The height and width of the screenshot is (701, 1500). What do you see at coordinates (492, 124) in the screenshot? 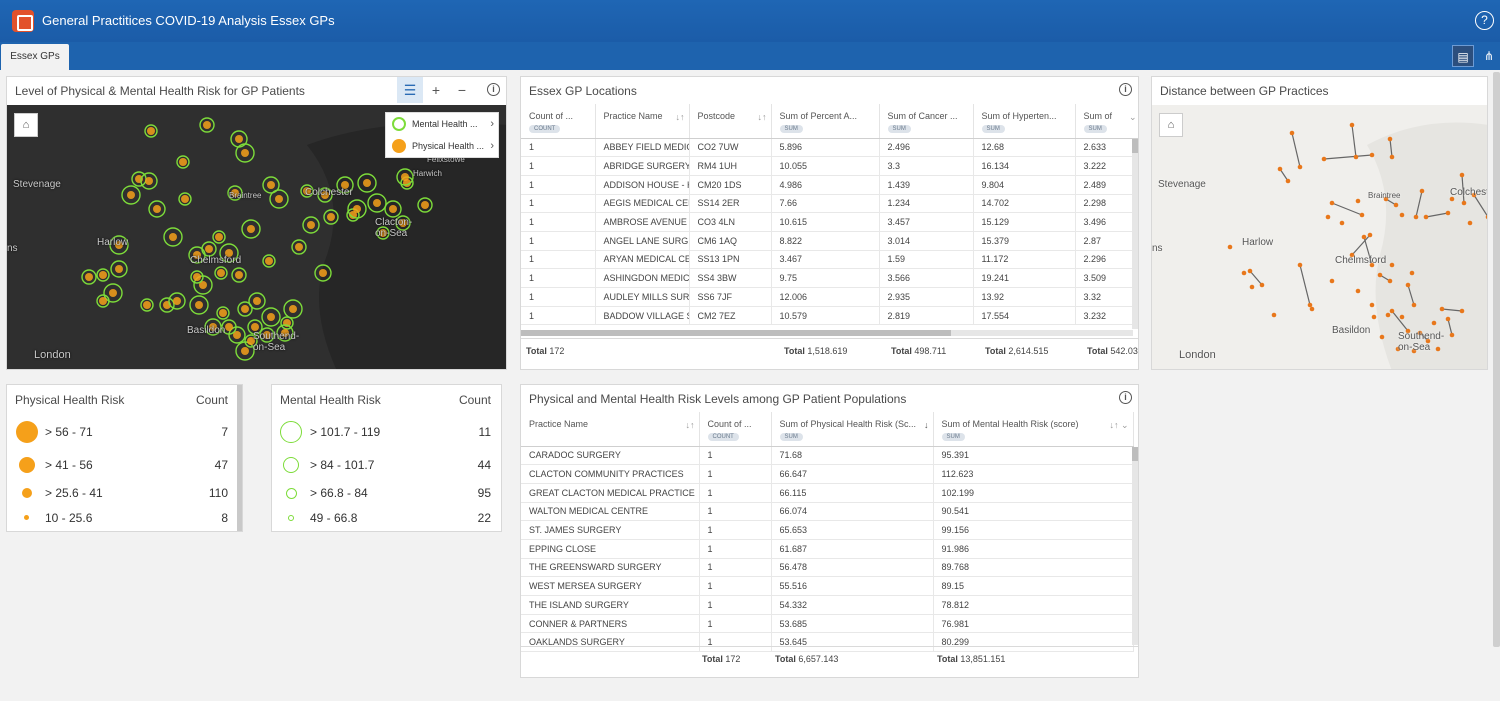
I see `chevron-right-icon: ›` at bounding box center [492, 124].